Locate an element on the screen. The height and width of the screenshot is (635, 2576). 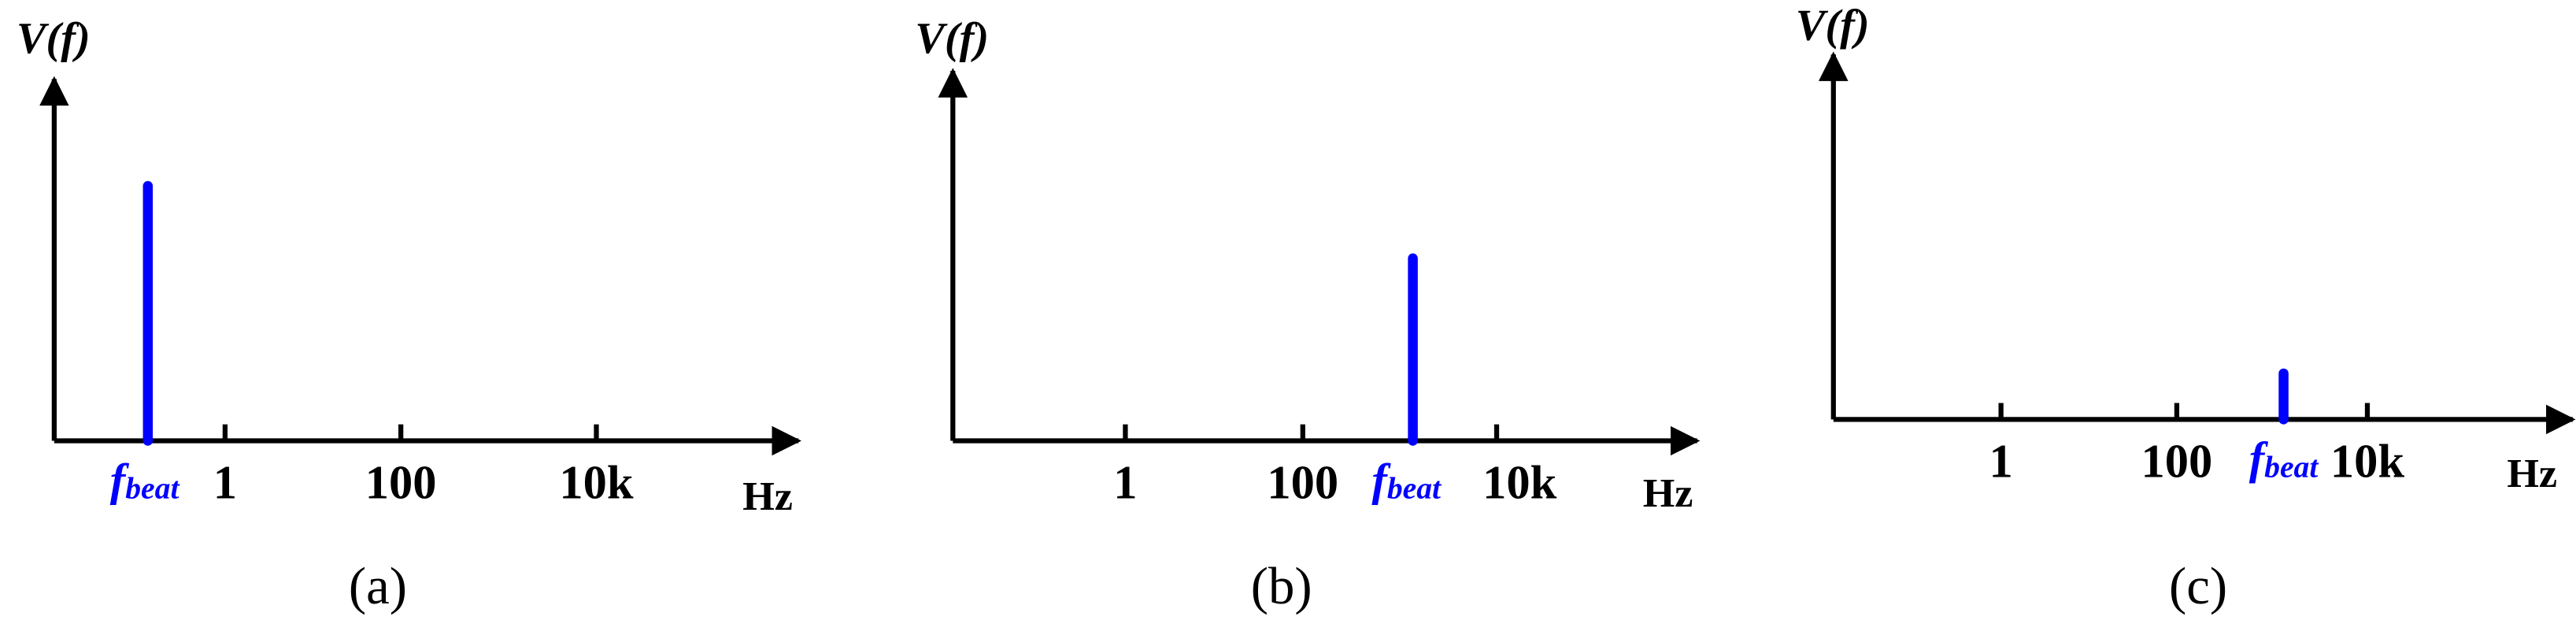
caption: (b) is located at coordinates (1281, 586).